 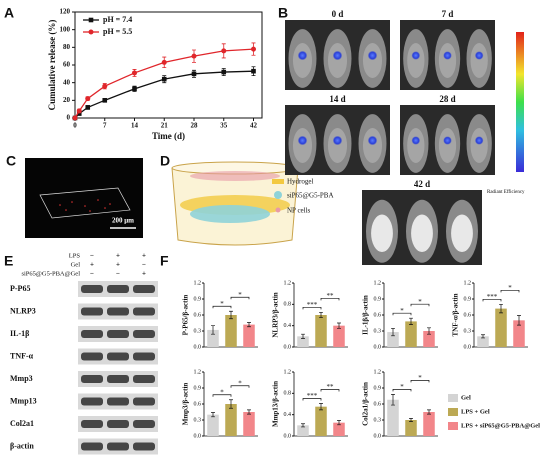 What do you see at coordinates (22, 445) in the screenshot?
I see `protein-label: β-actin` at bounding box center [22, 445].